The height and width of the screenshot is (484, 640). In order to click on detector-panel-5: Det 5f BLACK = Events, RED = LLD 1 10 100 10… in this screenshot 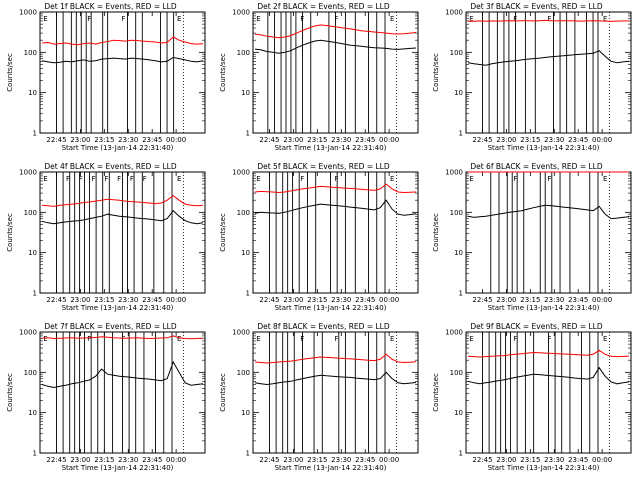, I will do `click(319, 237)`.